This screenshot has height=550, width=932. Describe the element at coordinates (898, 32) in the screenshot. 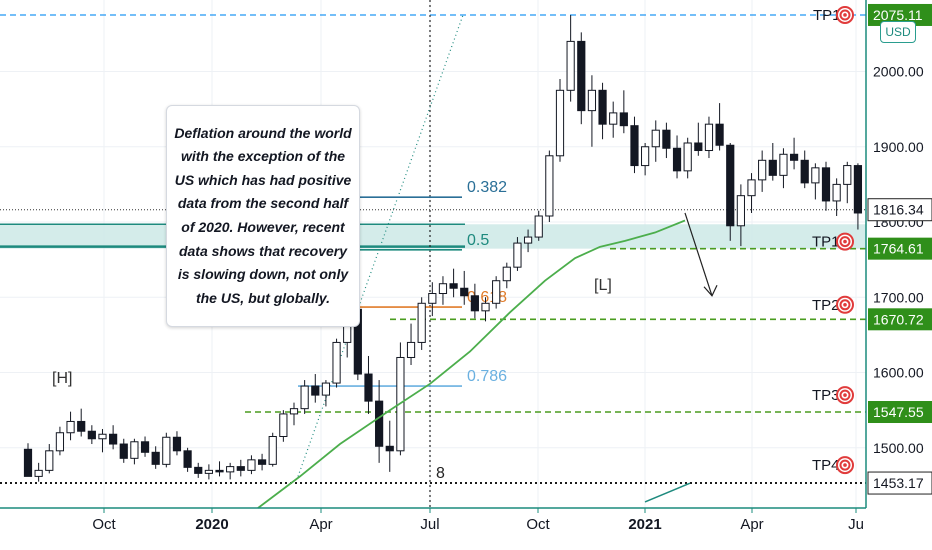

I see `currency-button: USD` at that location.